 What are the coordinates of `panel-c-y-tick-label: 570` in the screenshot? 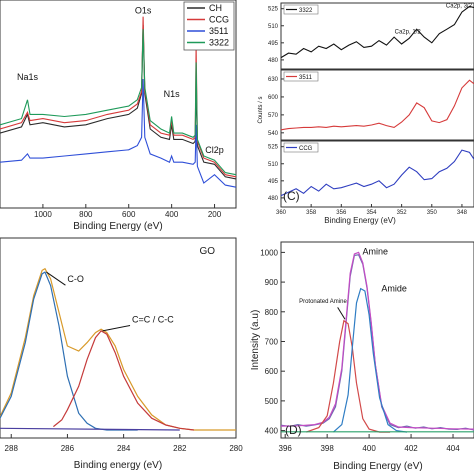 It's located at (273, 116).